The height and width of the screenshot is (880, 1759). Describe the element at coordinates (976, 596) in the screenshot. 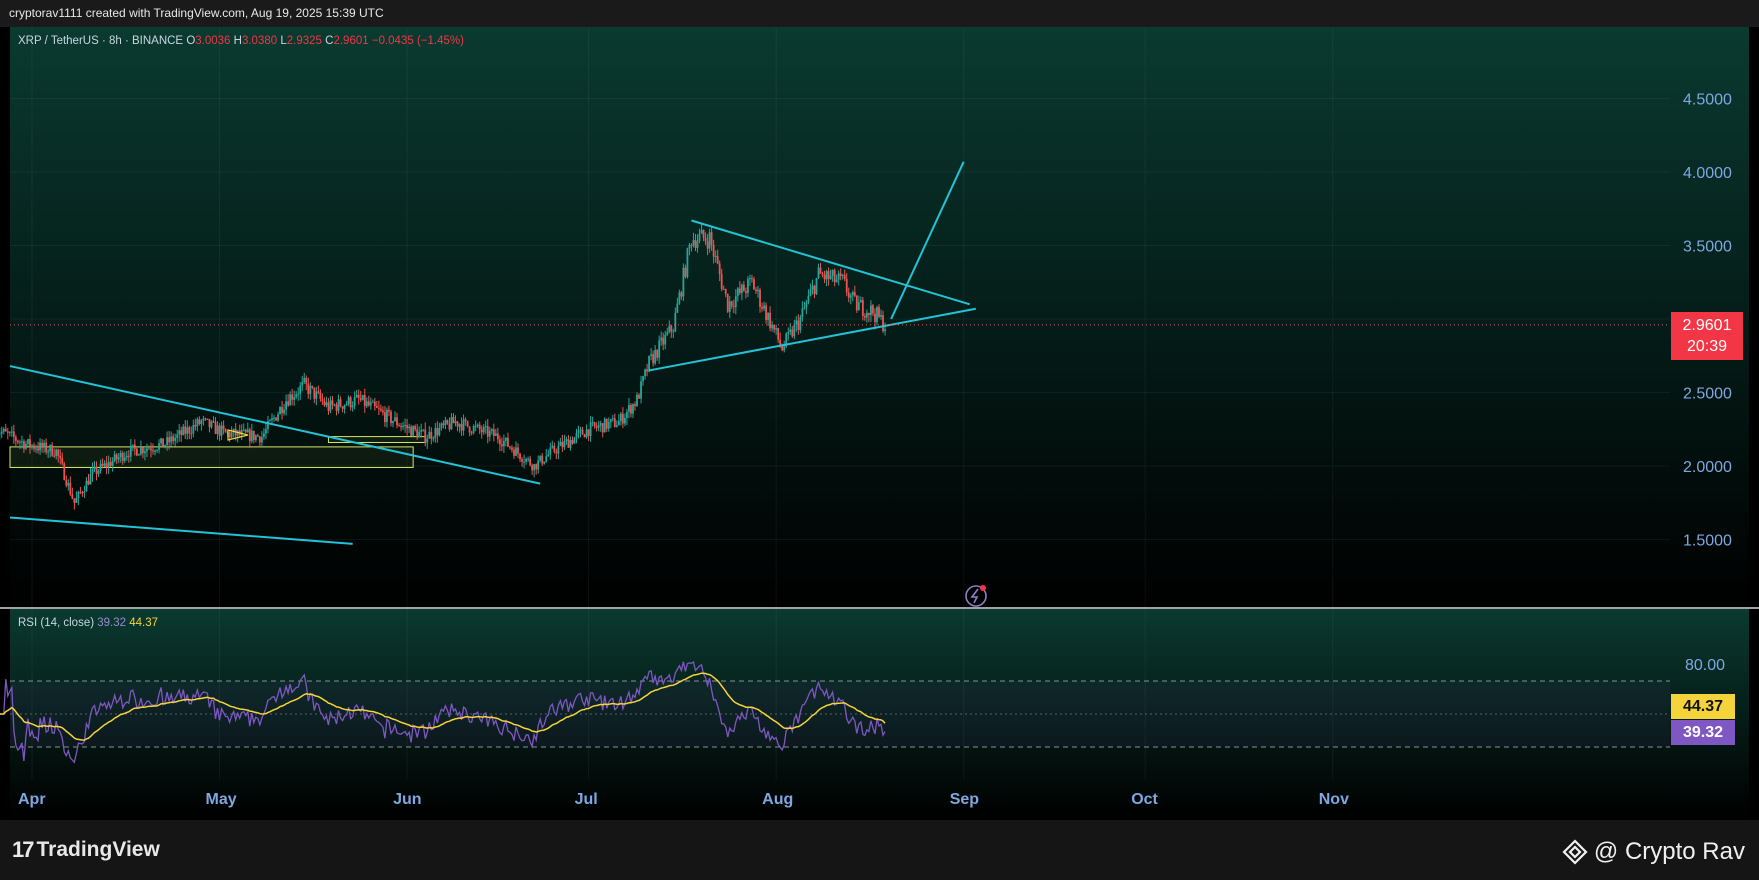

I see `lightning-icon` at that location.